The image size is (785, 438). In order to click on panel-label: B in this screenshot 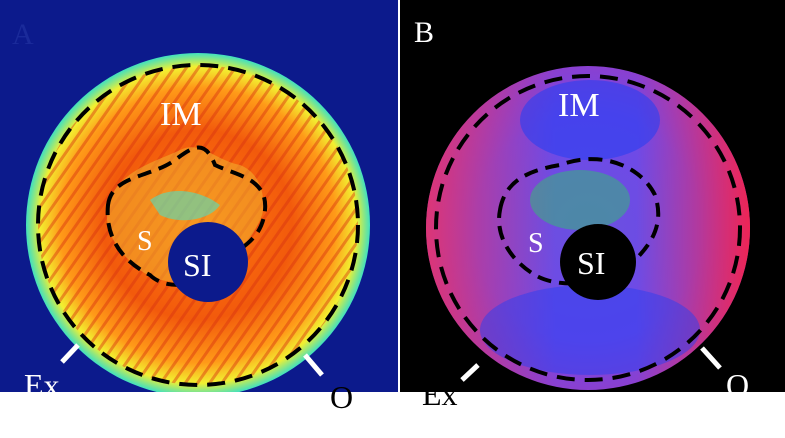, I will do `click(424, 32)`.